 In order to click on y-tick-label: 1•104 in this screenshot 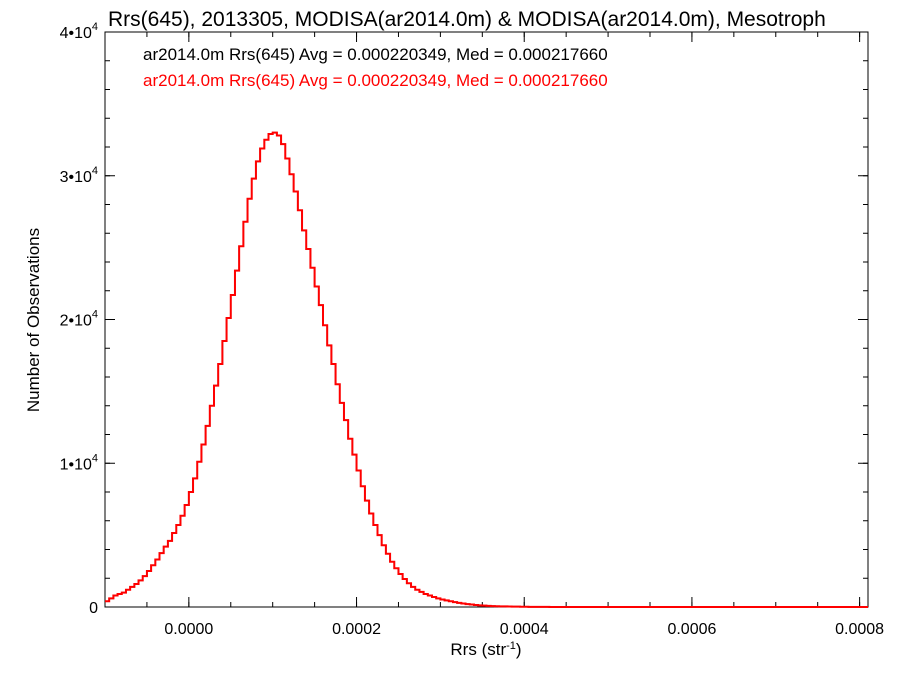, I will do `click(79, 462)`.